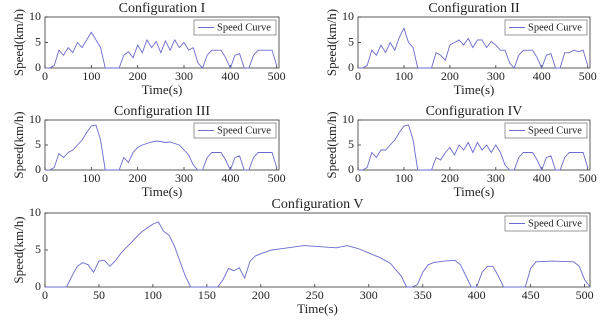 This screenshot has width=604, height=322. Describe the element at coordinates (423, 295) in the screenshot. I see `x-tick-label: 350` at that location.